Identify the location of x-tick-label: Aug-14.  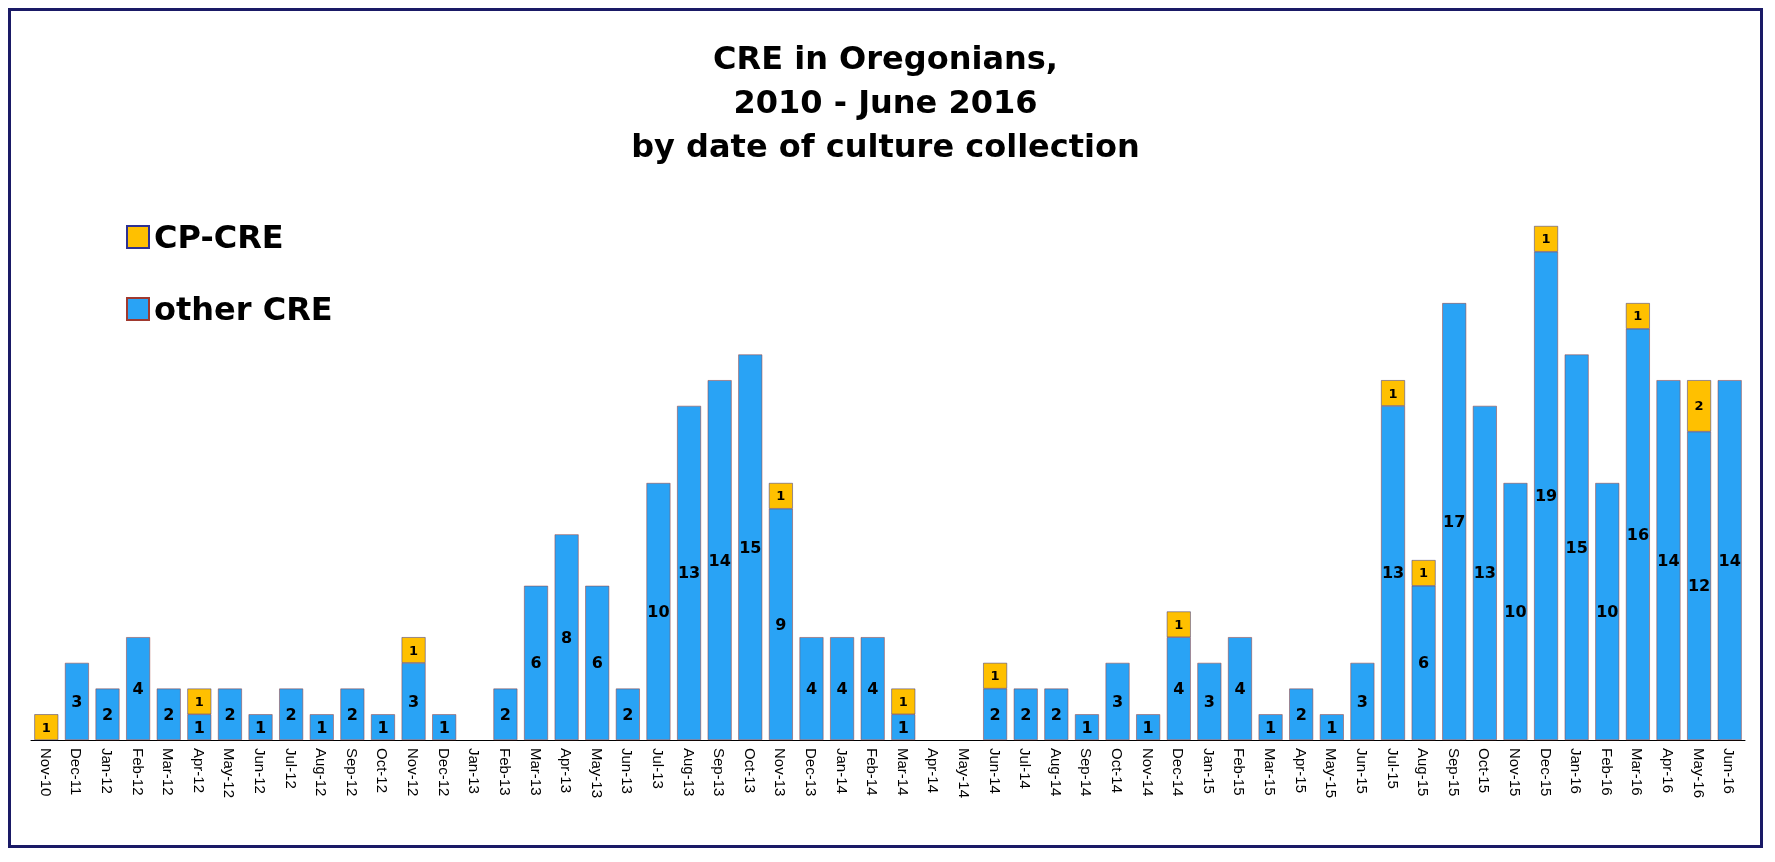
(1056, 772).